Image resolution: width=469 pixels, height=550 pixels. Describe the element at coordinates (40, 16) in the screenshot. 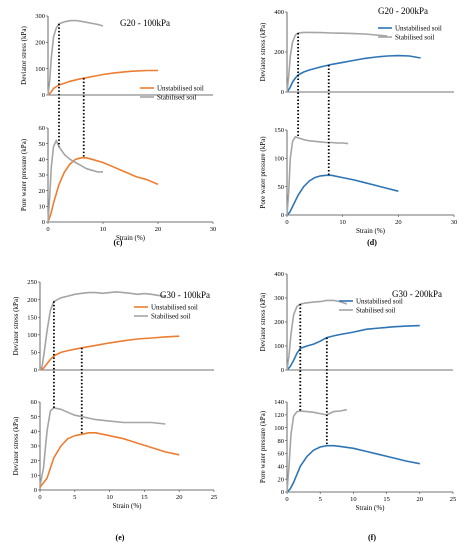

I see `c-top-ytick-label: 300` at that location.